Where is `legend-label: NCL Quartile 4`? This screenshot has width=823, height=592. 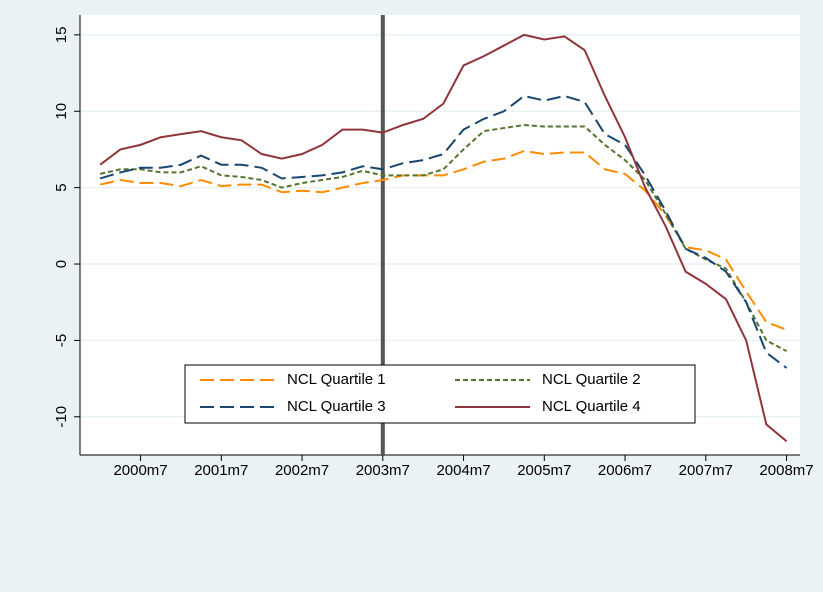 legend-label: NCL Quartile 4 is located at coordinates (591, 406).